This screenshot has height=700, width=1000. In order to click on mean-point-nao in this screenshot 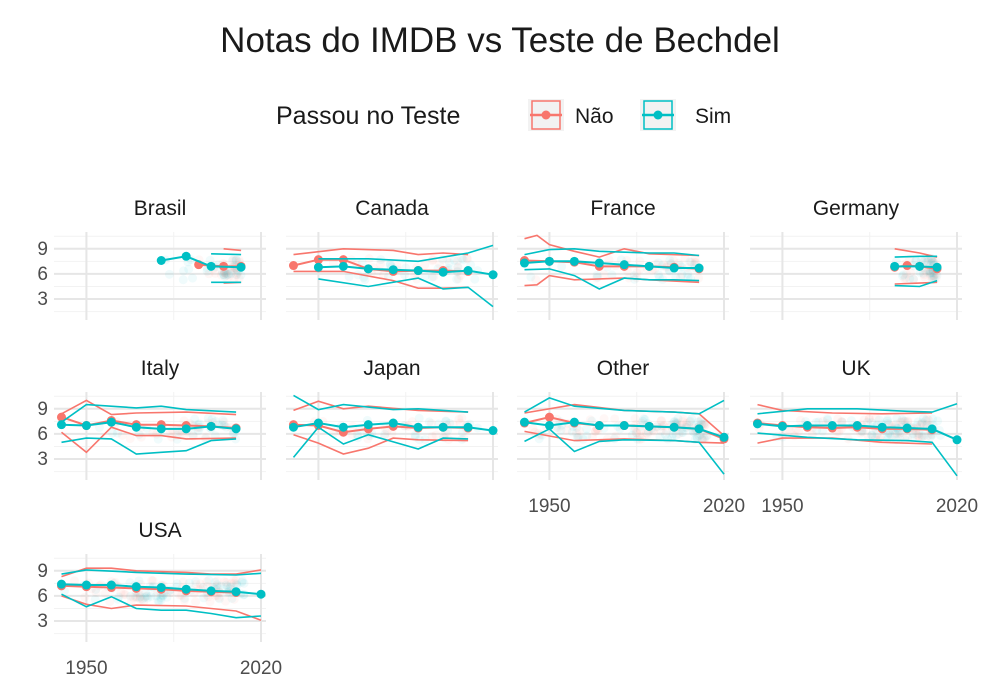, I will do `click(293, 266)`.